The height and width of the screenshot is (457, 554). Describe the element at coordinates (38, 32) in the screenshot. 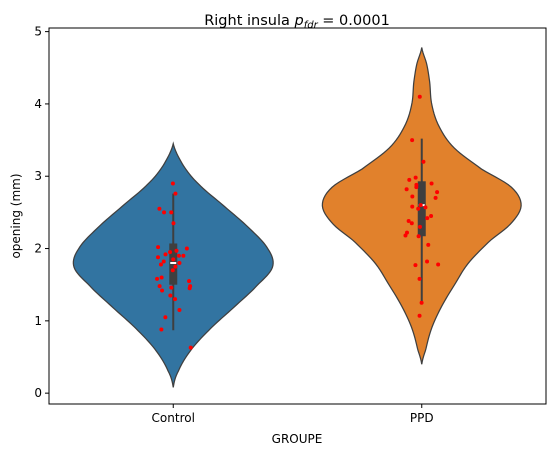

I see `y-tick-label: 5` at that location.